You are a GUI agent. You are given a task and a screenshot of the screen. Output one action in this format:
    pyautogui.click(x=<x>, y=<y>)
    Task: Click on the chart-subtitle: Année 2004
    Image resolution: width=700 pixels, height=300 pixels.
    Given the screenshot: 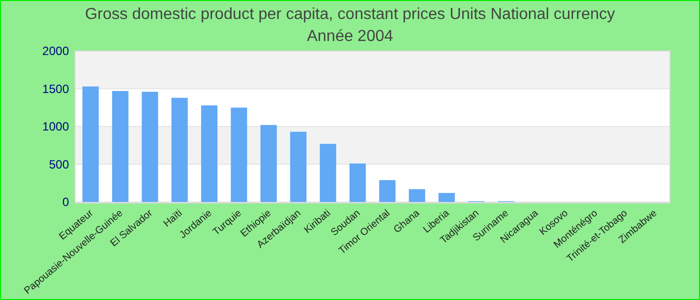 What is the action you would take?
    pyautogui.click(x=350, y=36)
    